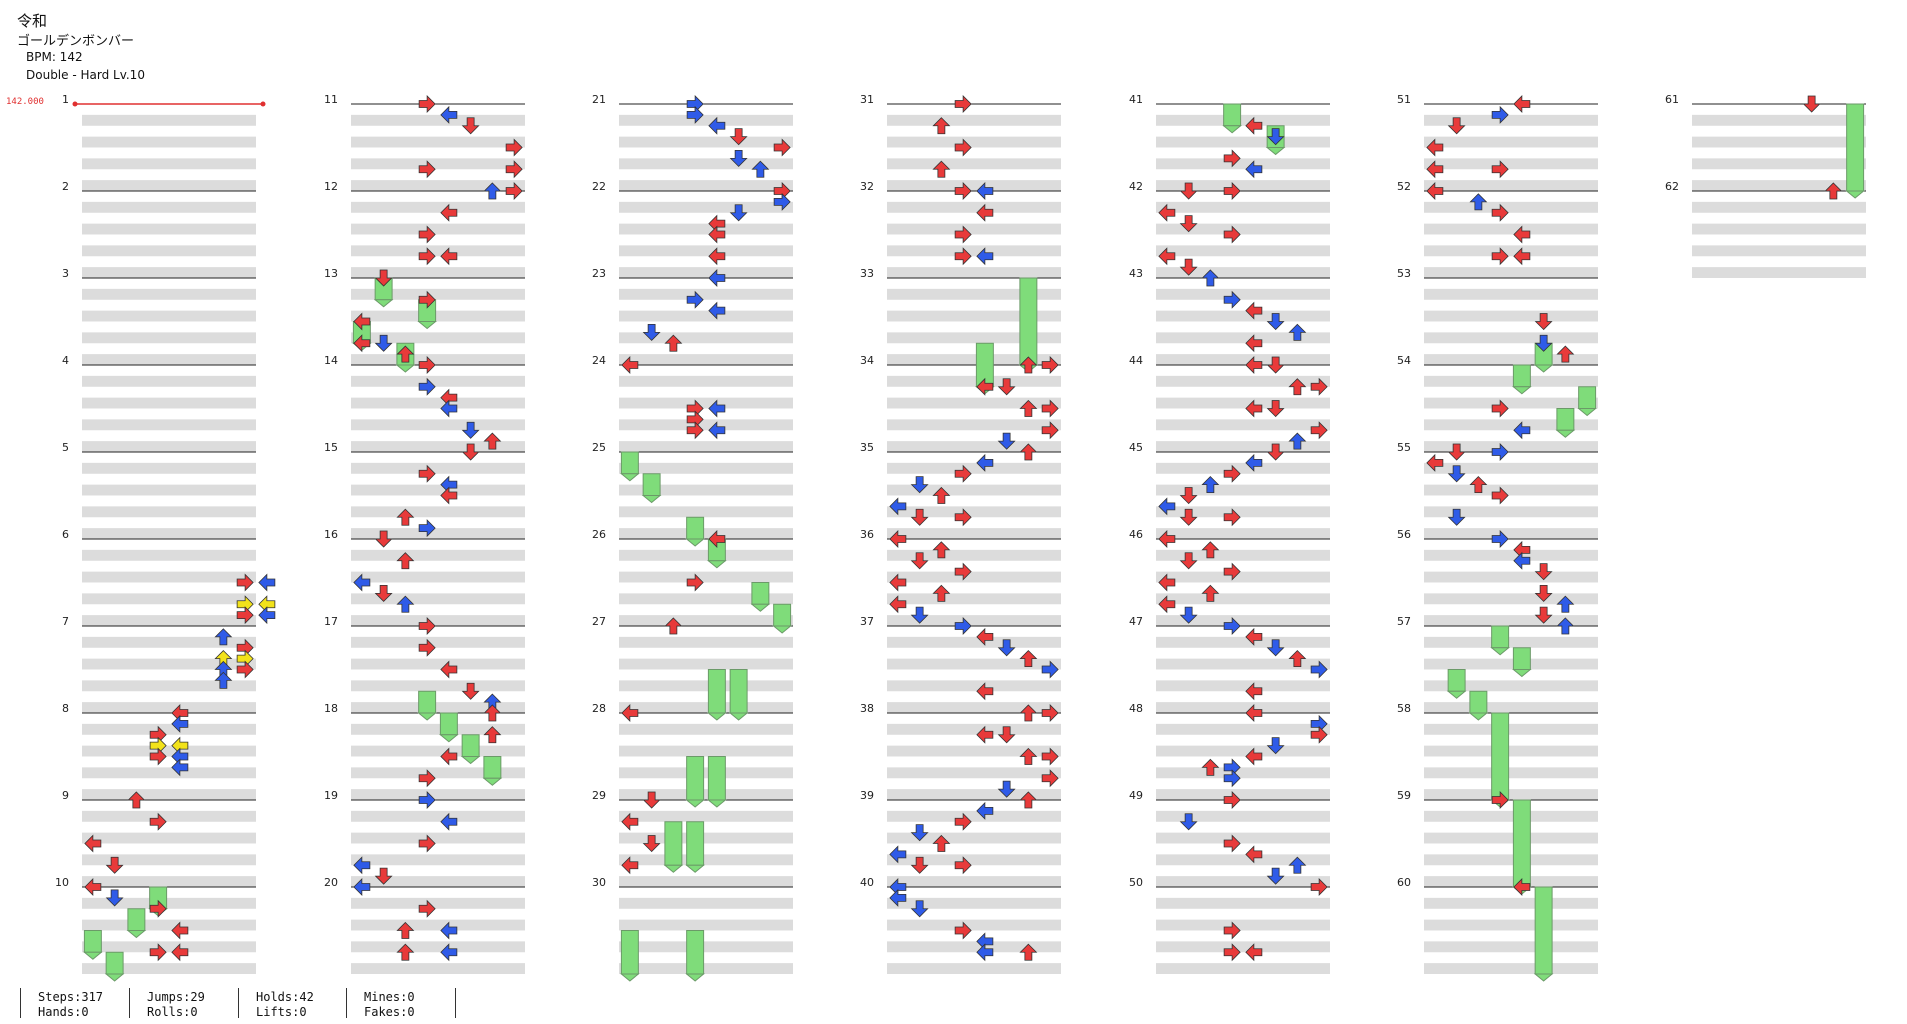 The image size is (1907, 1024). I want to click on measure-number: 27, so click(599, 621).